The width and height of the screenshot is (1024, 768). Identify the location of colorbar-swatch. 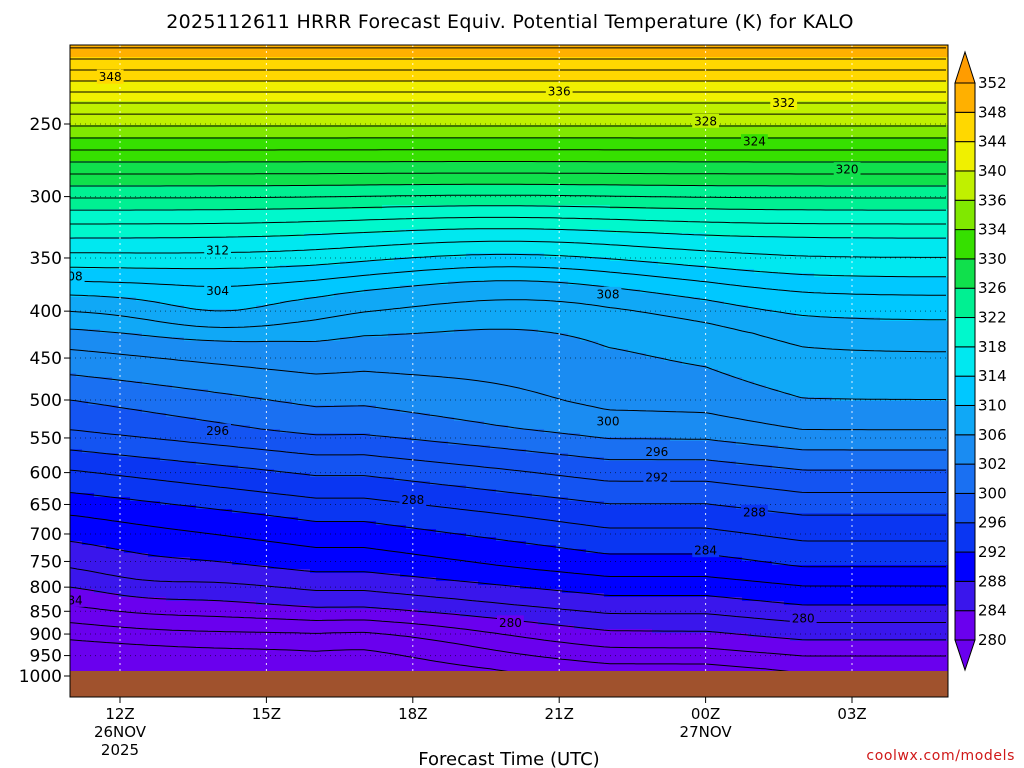
(965, 185).